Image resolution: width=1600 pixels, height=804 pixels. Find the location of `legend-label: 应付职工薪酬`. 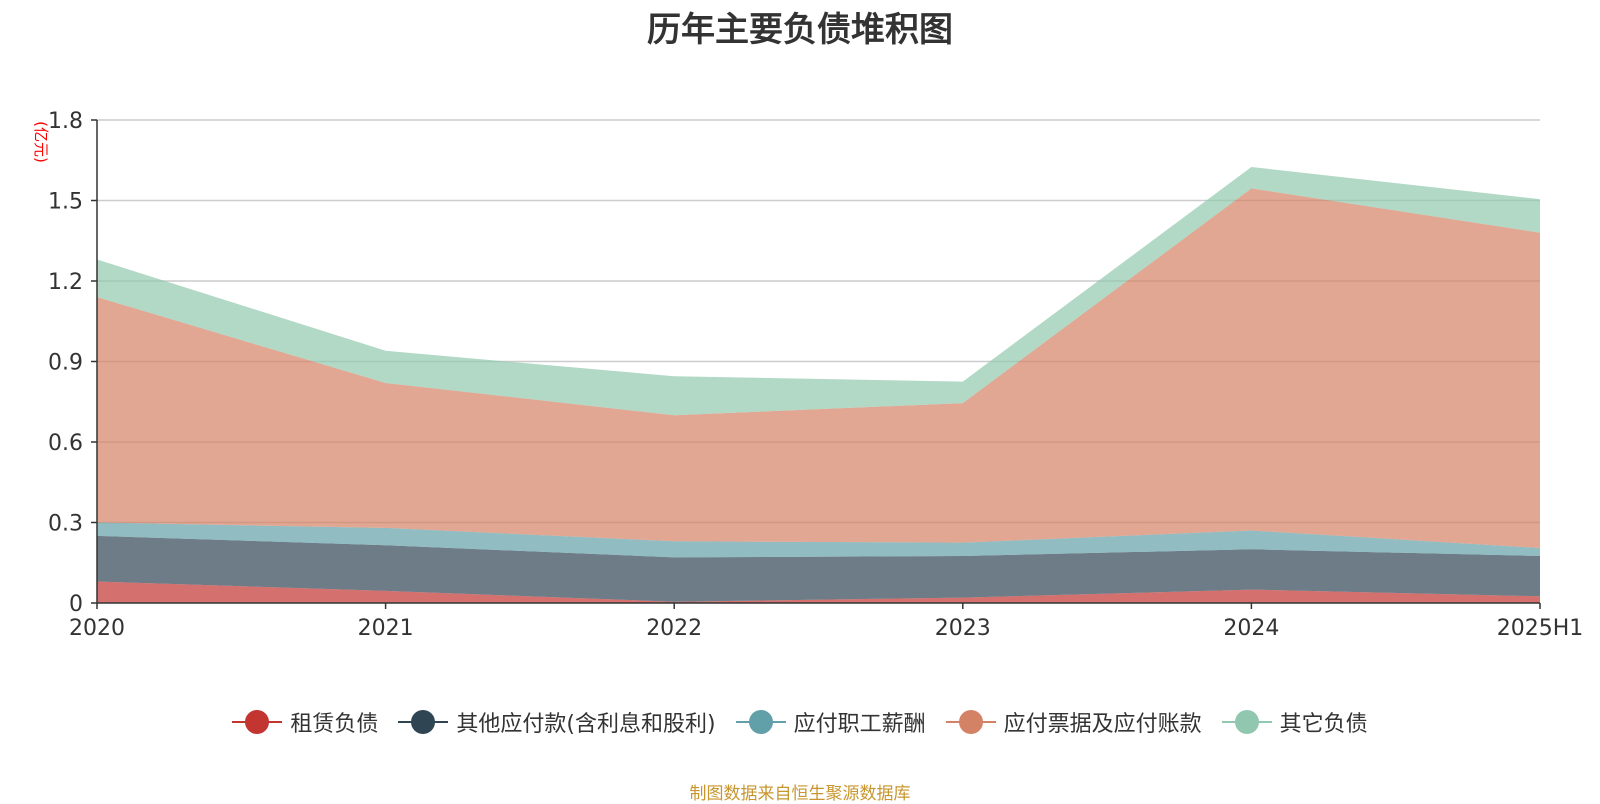

legend-label: 应付职工薪酬 is located at coordinates (859, 724).